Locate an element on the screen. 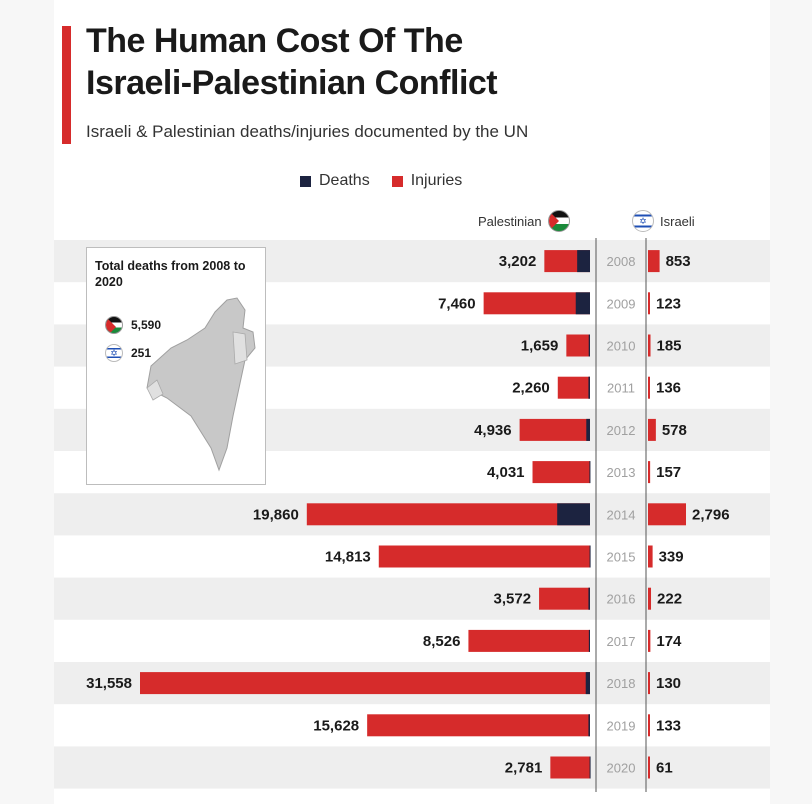  israeli-value-label: 136 is located at coordinates (668, 388).